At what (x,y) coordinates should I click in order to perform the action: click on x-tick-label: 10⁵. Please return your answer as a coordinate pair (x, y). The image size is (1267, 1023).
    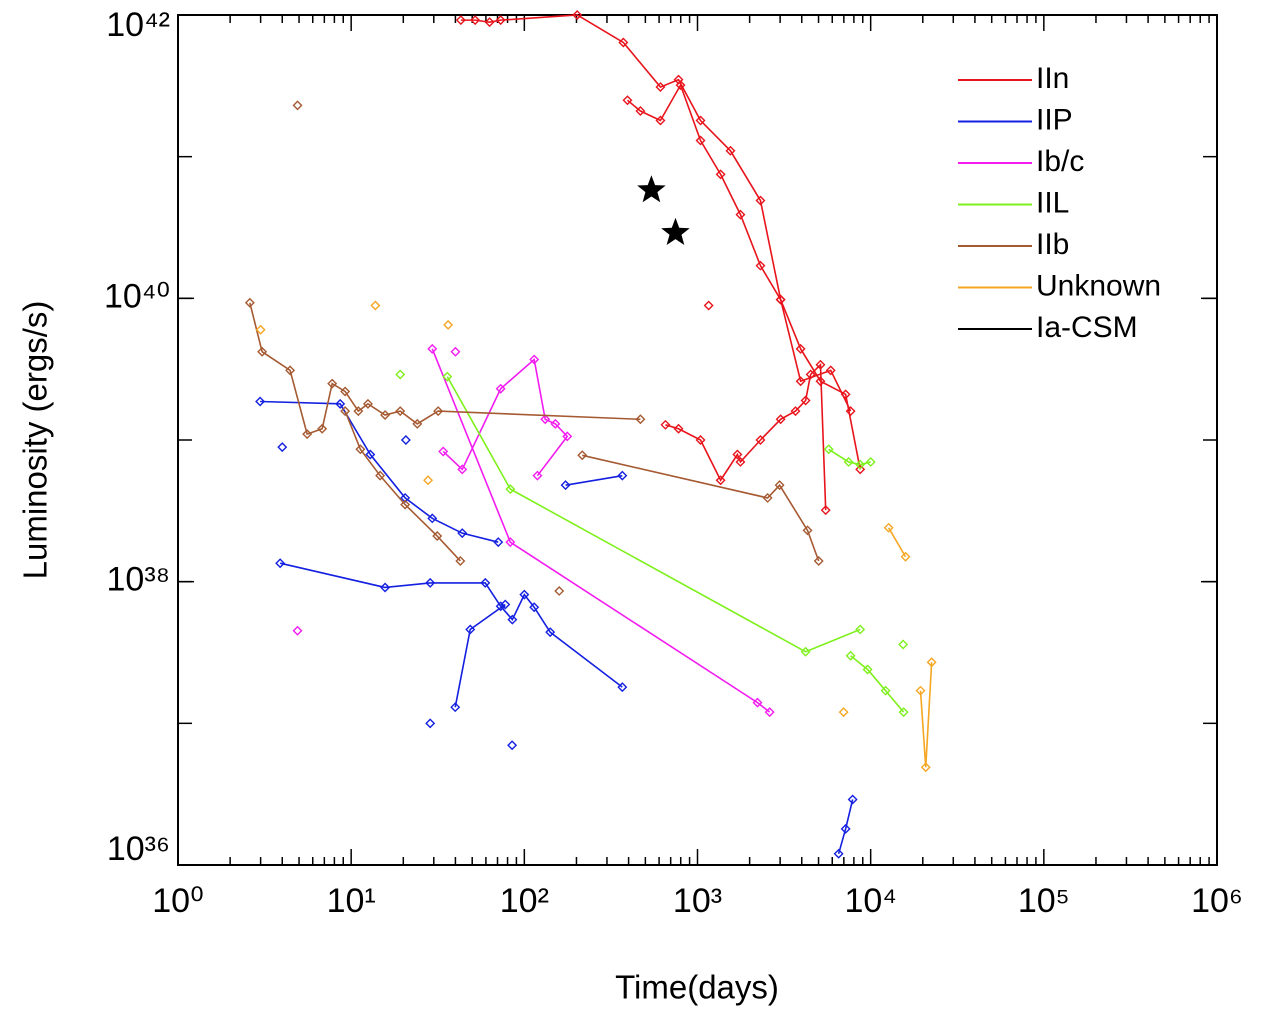
    Looking at the image, I should click on (1044, 901).